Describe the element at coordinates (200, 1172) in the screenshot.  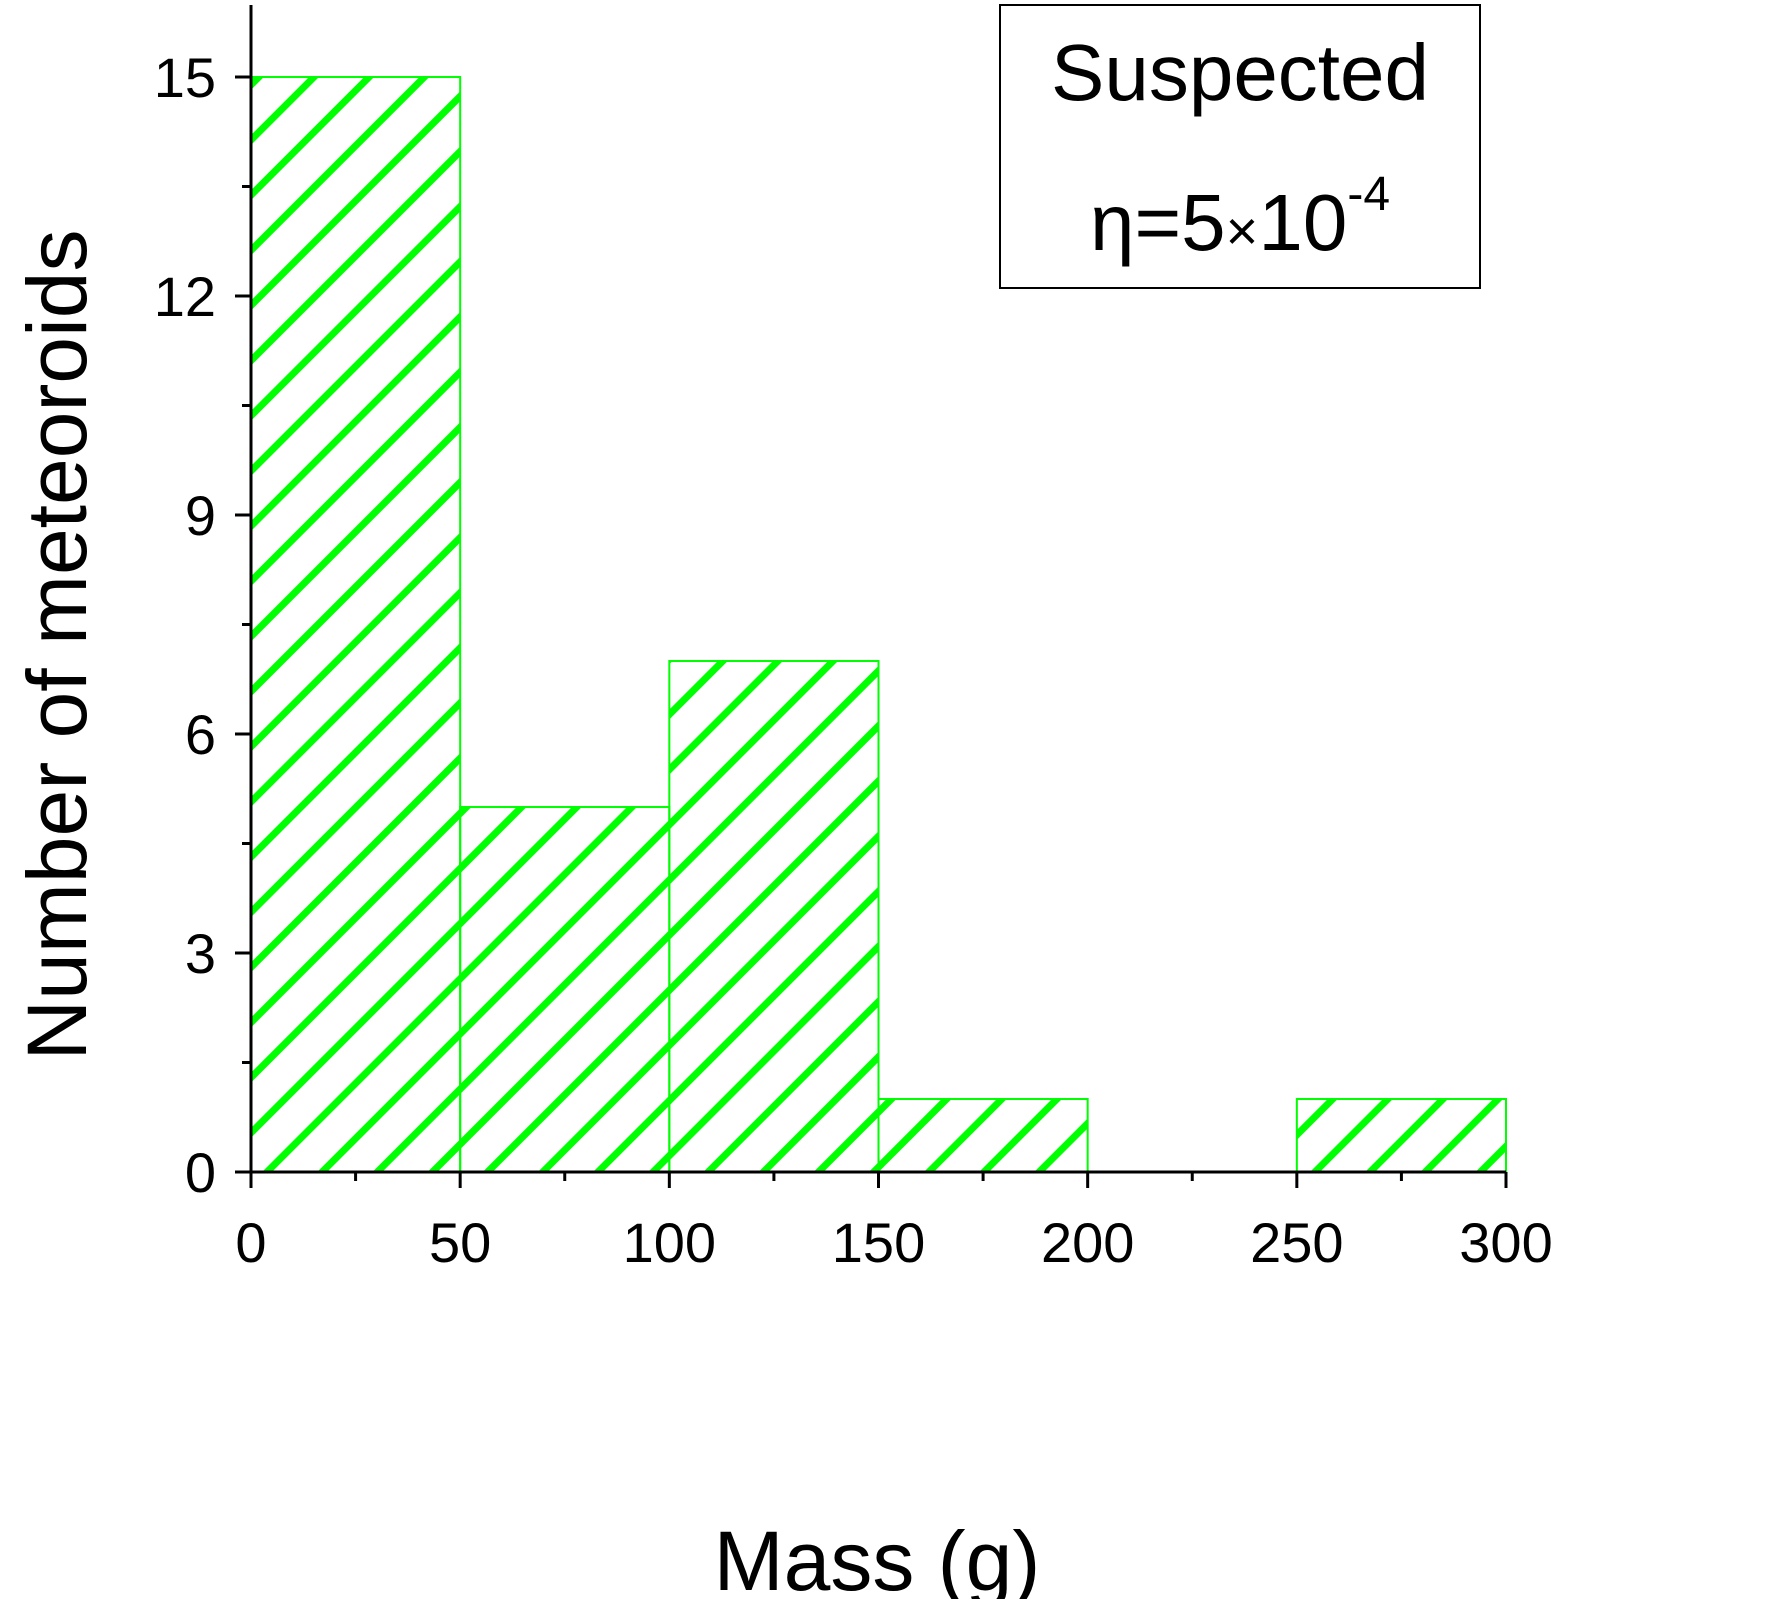
I see `y-tick-label: 0` at that location.